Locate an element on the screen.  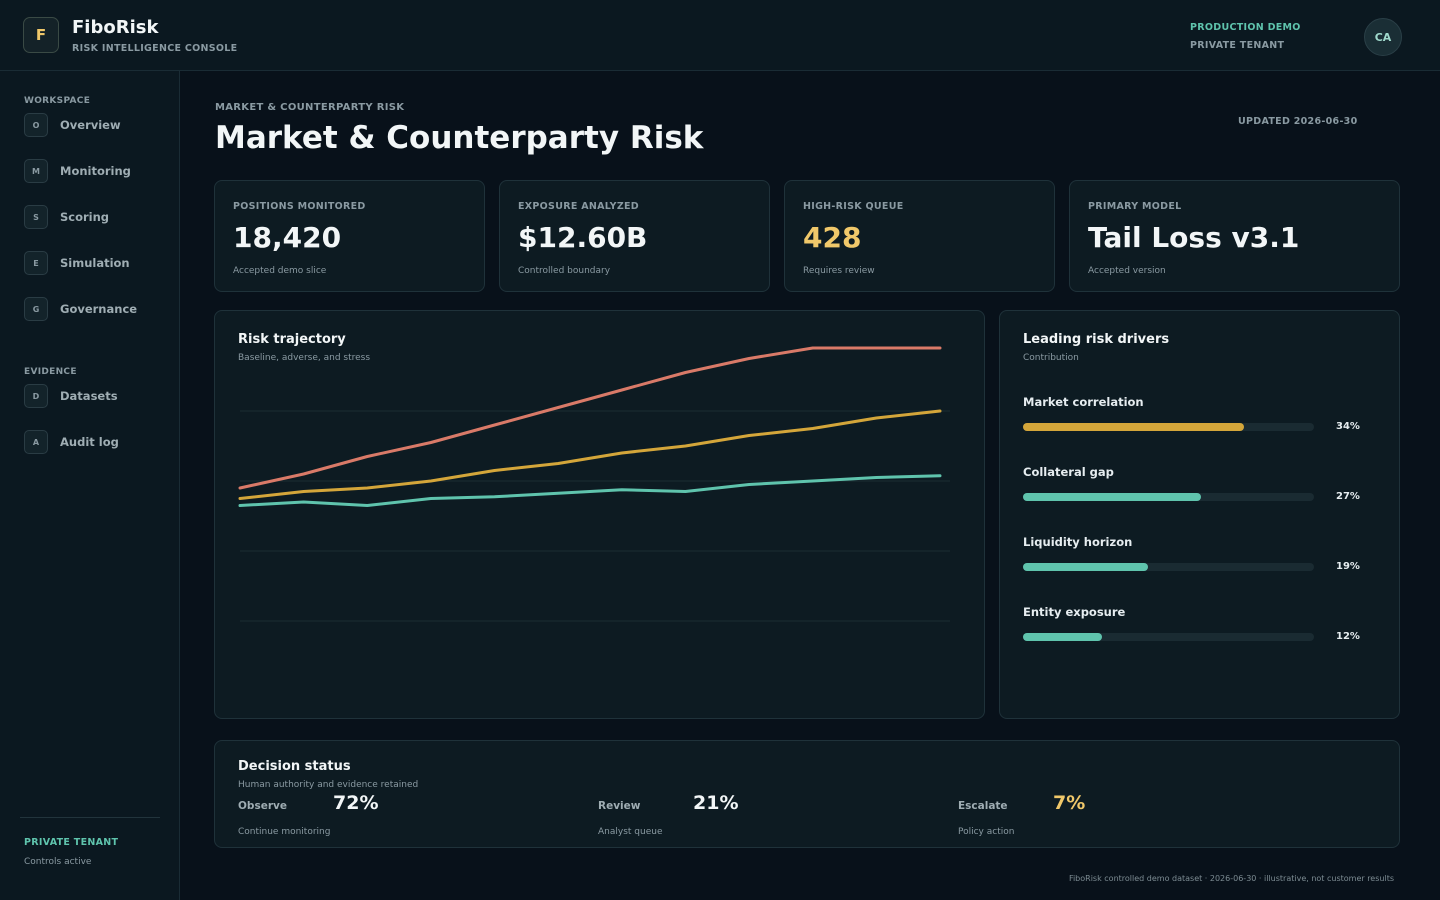
driver-name: Collateral gap is located at coordinates (1068, 472).